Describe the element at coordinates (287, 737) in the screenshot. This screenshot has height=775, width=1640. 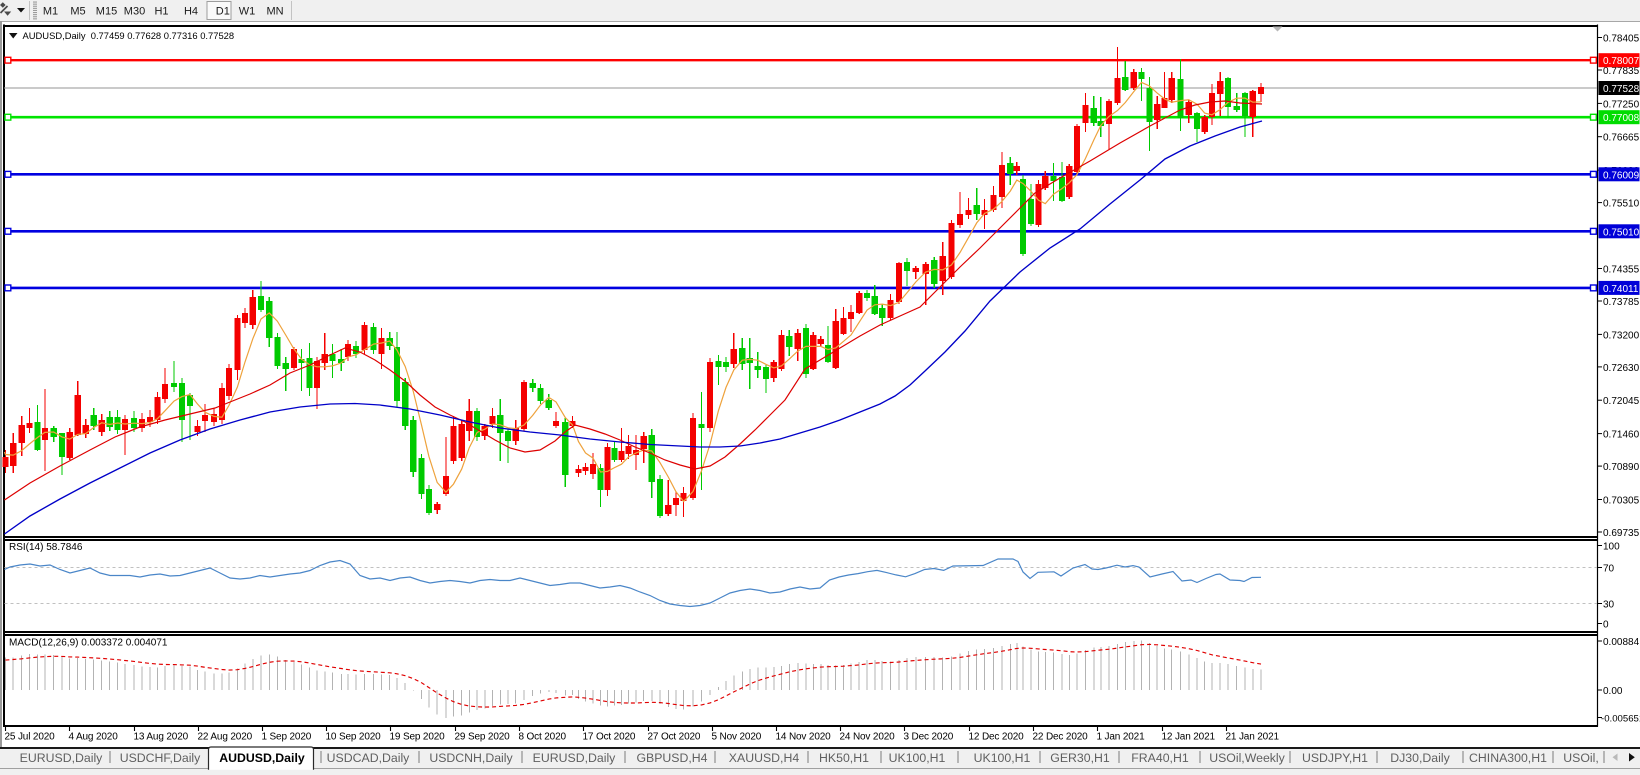
I see `svg-text: 1 Sep 2020` at that location.